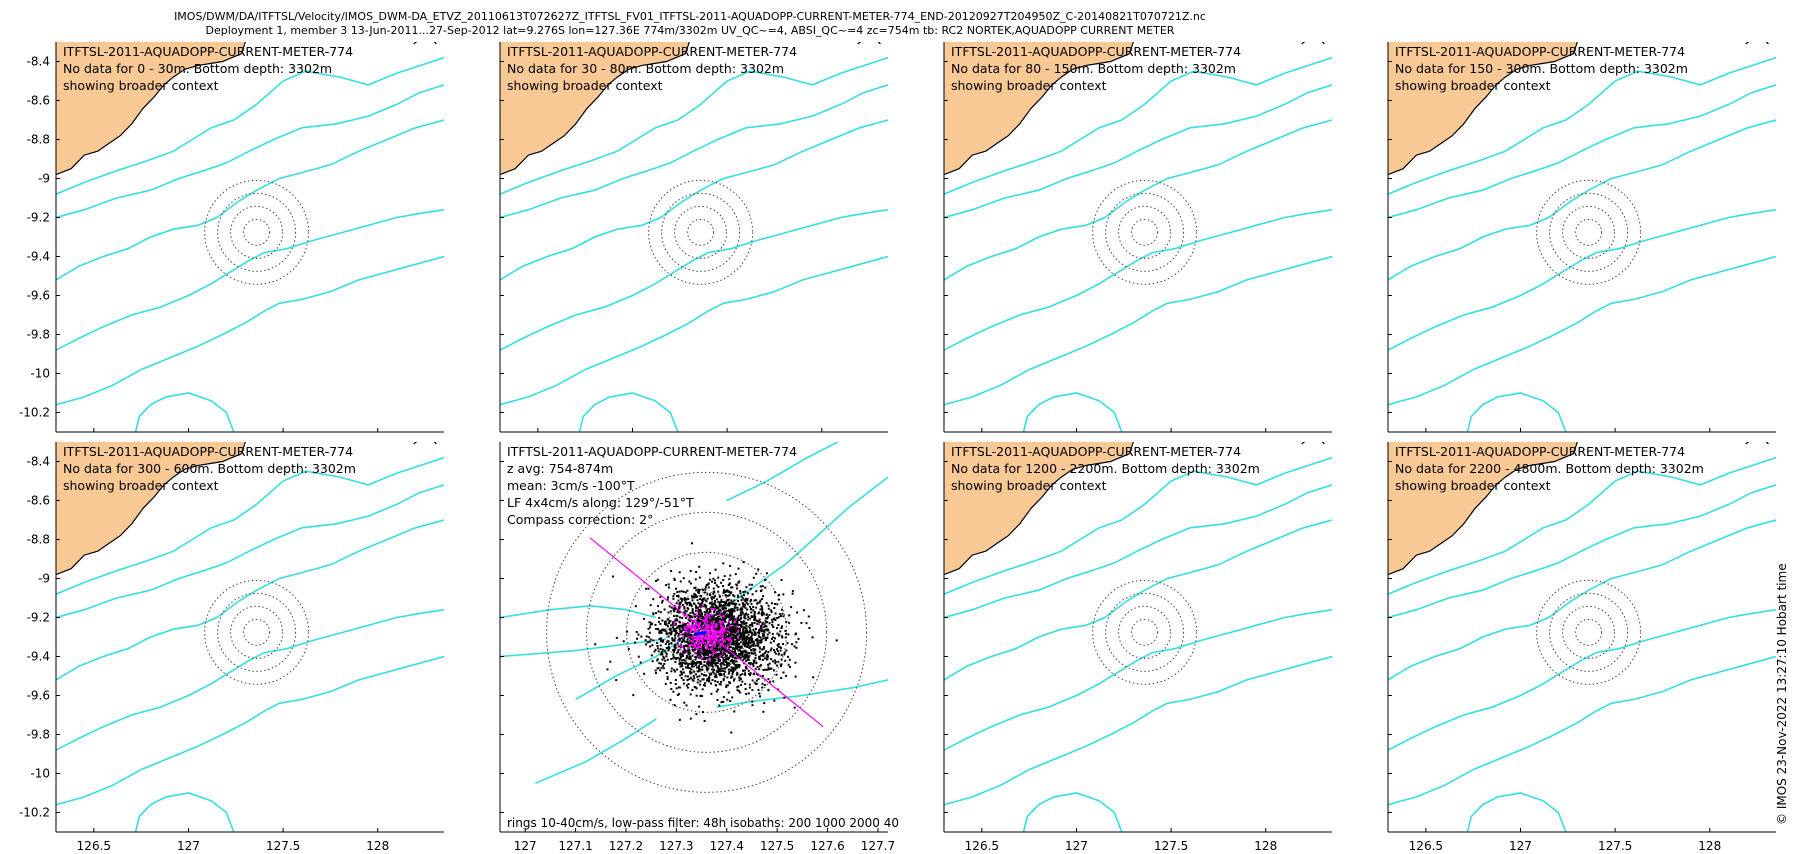 This screenshot has width=1800, height=854. Describe the element at coordinates (1757, 43) in the screenshot. I see `island-coastline` at that location.